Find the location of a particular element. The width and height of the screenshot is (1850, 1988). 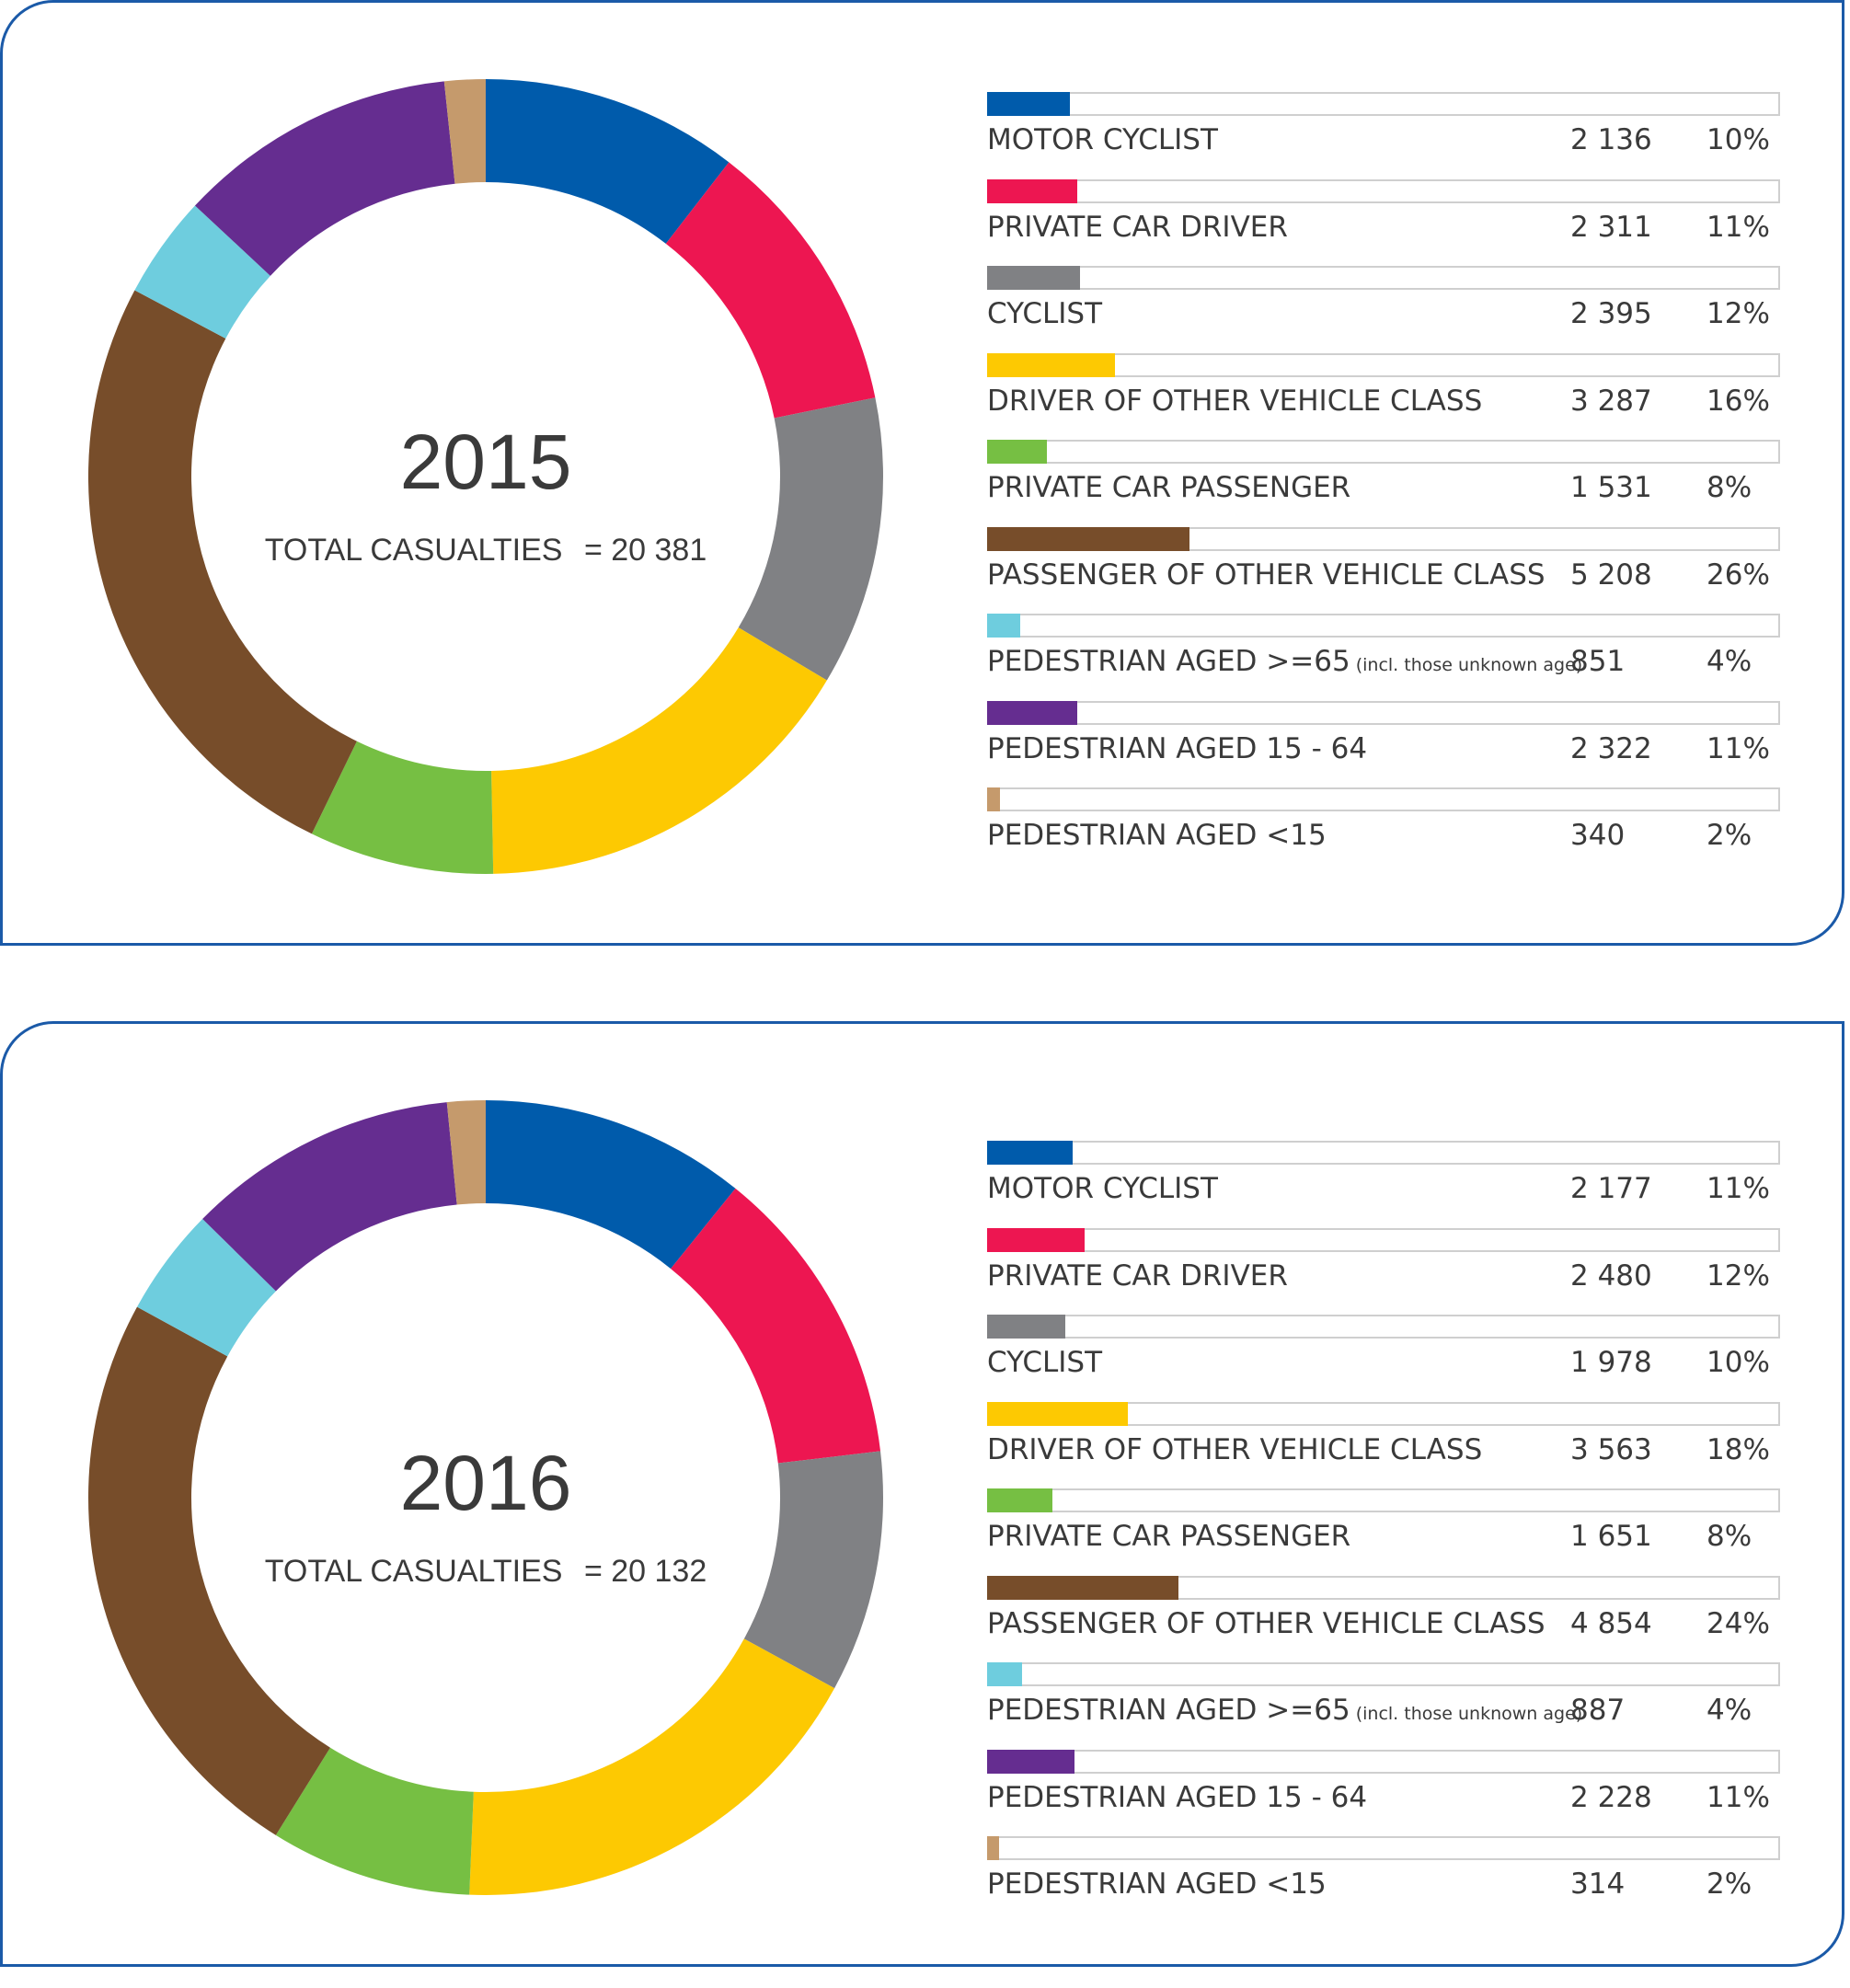

legend-percent: 2% is located at coordinates (1729, 835).